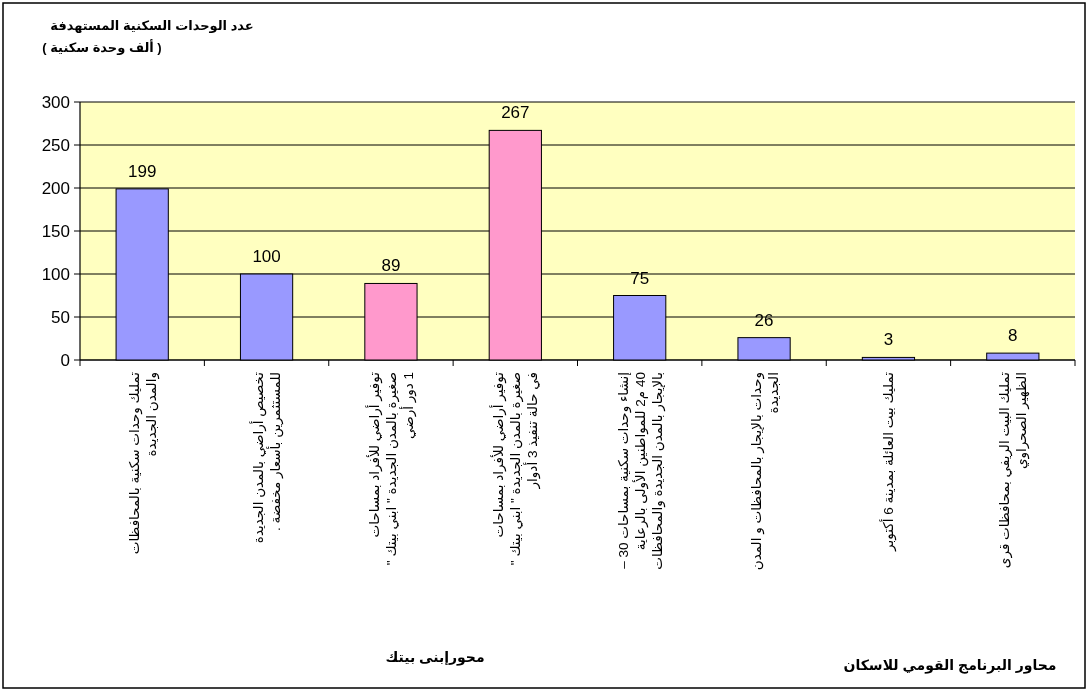 The width and height of the screenshot is (1088, 691). I want to click on x-tick-label: توفير أراضي للأفراد بمساحات صغيرة بالمدن الجديدة " ابني بيتك " في حالة تنفيذ 3 أدوار, so click(515, 468).